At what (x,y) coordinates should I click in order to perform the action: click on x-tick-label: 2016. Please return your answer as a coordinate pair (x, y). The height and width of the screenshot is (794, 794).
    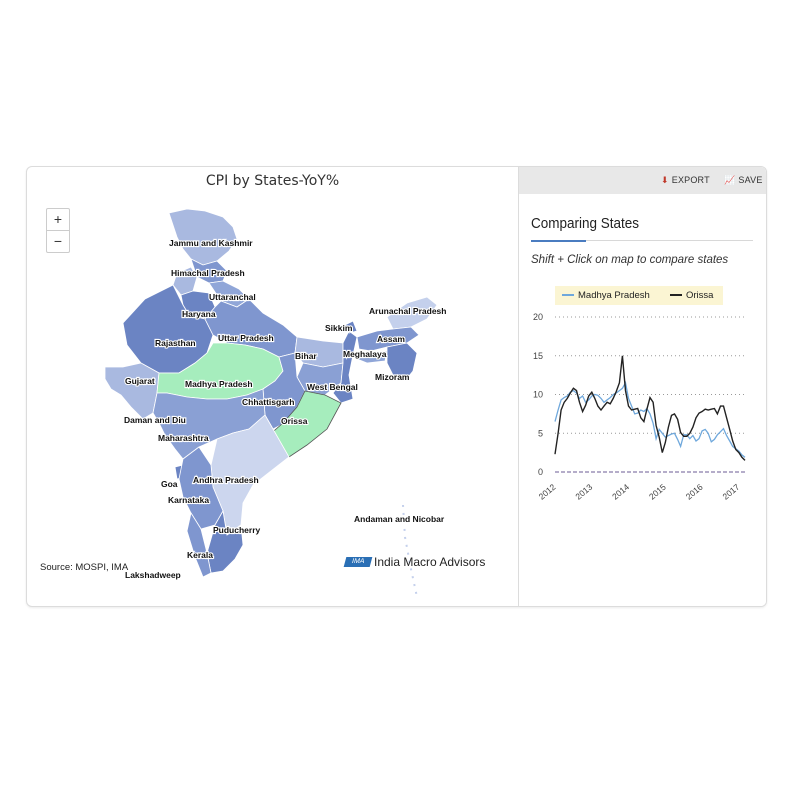
    Looking at the image, I should click on (694, 492).